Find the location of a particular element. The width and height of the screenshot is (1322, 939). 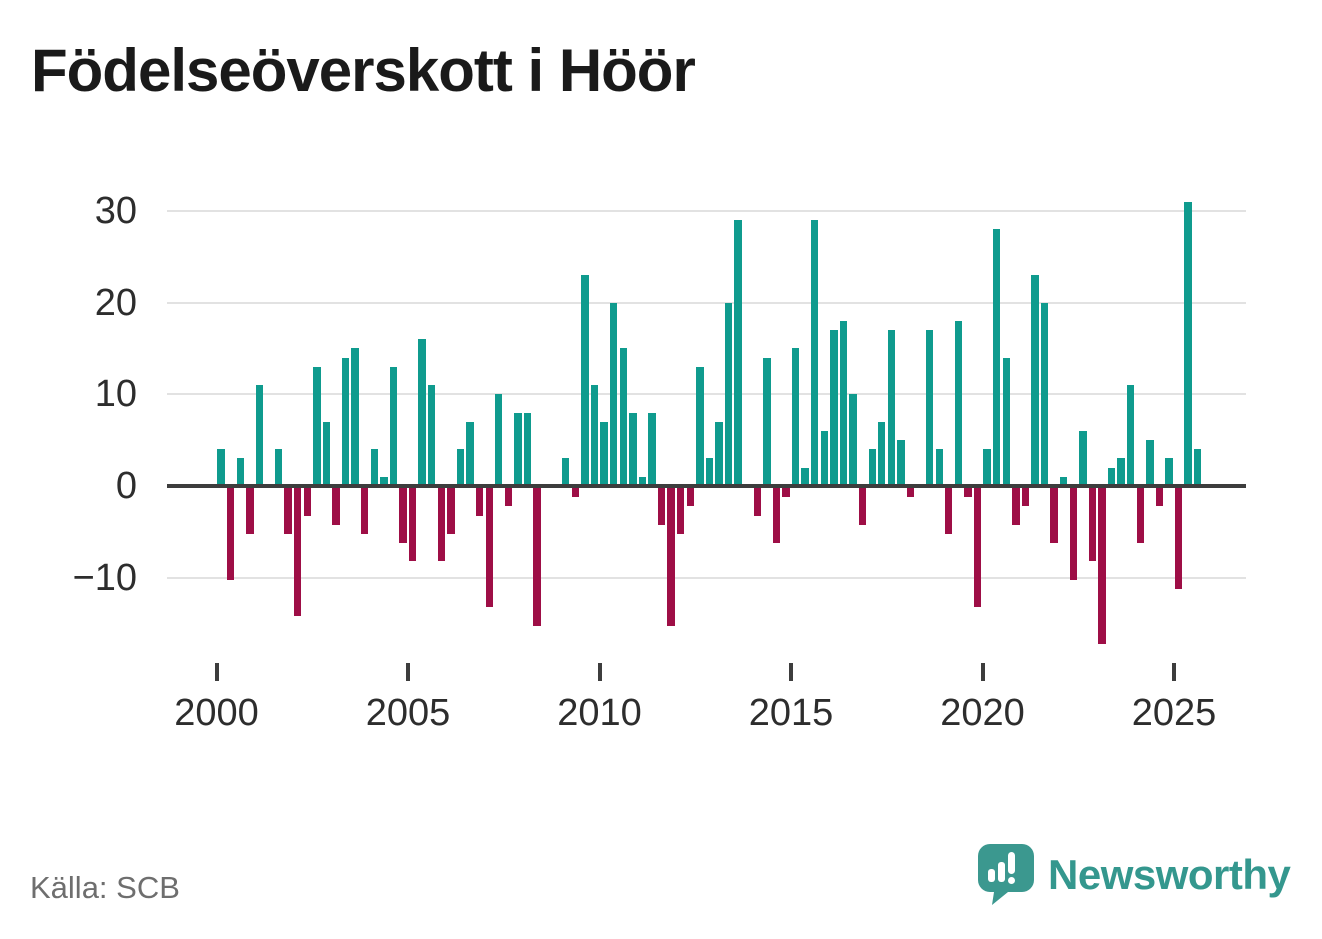

bar-2006Q4 is located at coordinates (479, 502).